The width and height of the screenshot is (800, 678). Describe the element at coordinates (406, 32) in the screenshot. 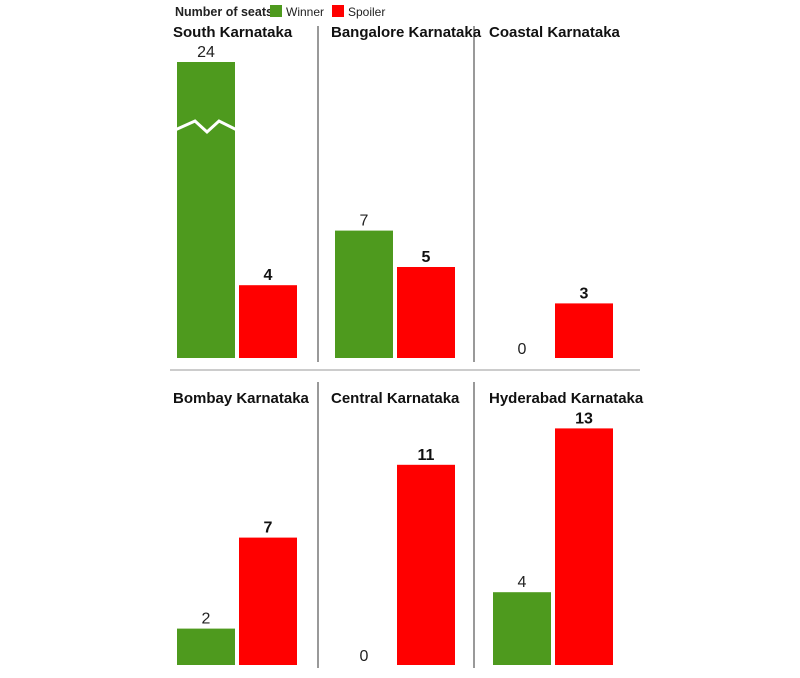

I see `panel-title: Bangalore Karnataka` at that location.